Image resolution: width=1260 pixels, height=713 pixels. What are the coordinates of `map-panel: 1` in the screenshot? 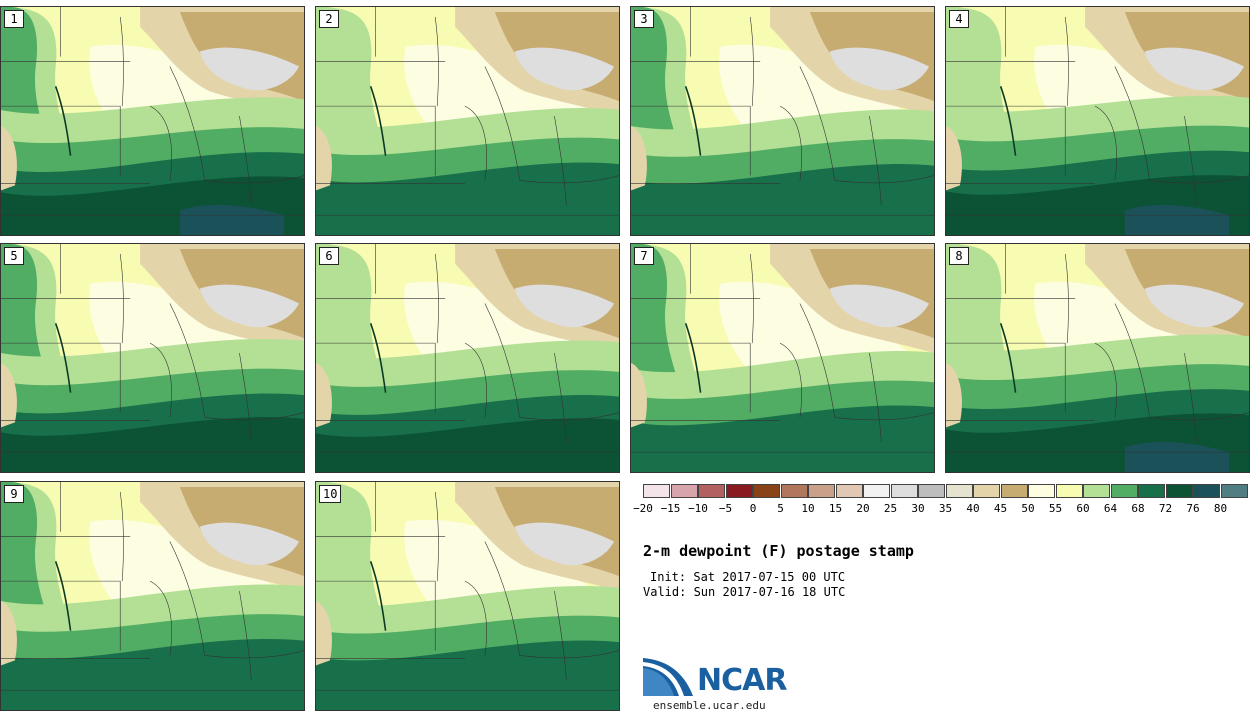 It's located at (152, 121).